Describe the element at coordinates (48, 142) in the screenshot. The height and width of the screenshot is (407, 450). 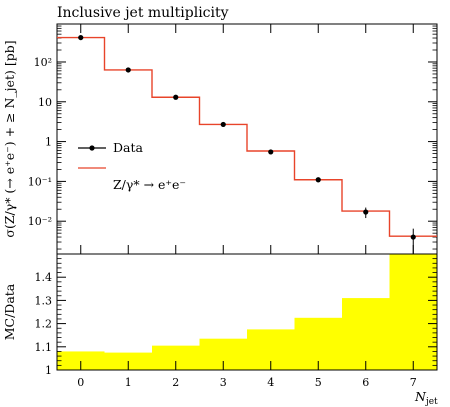
I see `top-y-tick-label: 1` at that location.